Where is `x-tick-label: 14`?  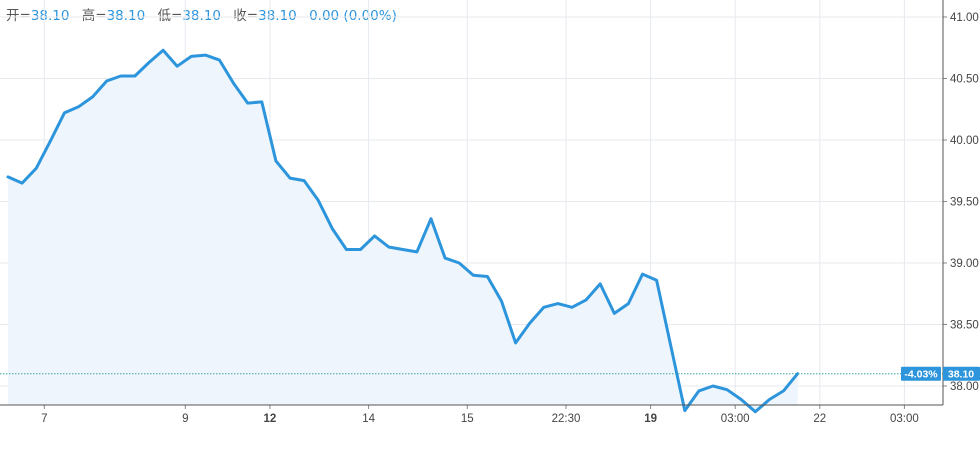
x-tick-label: 14 is located at coordinates (368, 419).